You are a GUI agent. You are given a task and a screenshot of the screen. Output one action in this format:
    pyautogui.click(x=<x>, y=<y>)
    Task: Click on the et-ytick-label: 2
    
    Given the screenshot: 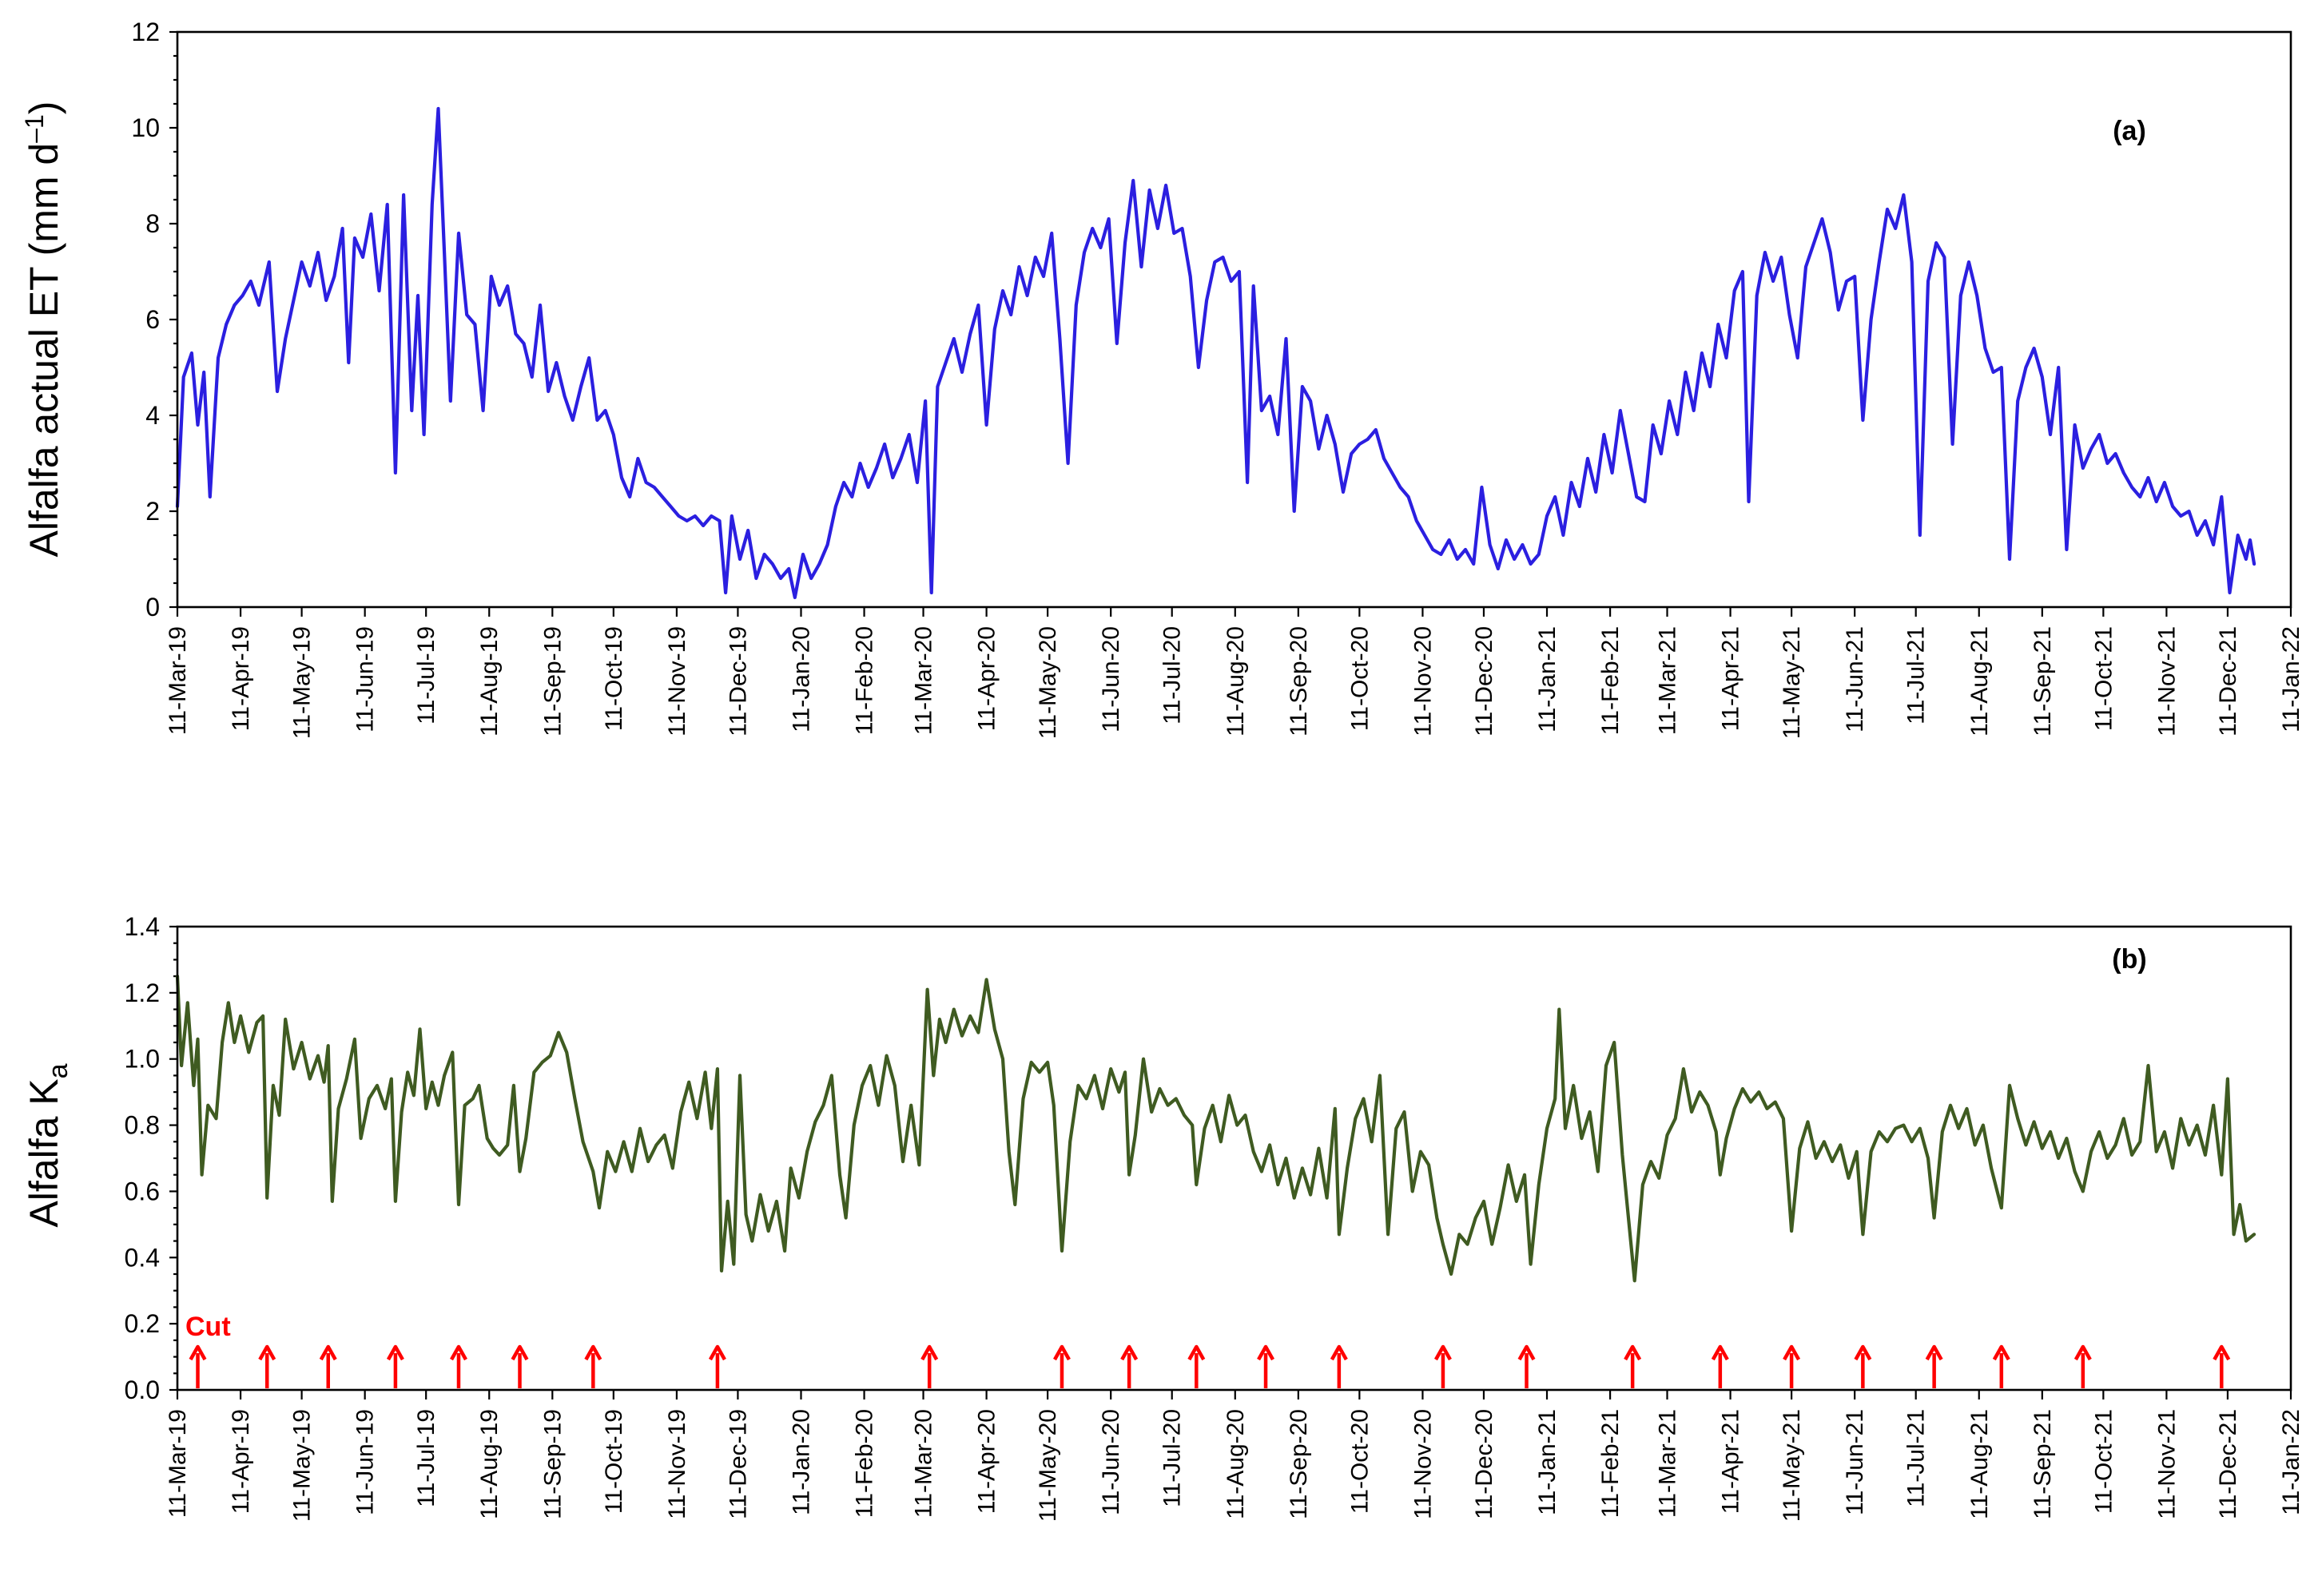 What is the action you would take?
    pyautogui.click(x=152, y=511)
    